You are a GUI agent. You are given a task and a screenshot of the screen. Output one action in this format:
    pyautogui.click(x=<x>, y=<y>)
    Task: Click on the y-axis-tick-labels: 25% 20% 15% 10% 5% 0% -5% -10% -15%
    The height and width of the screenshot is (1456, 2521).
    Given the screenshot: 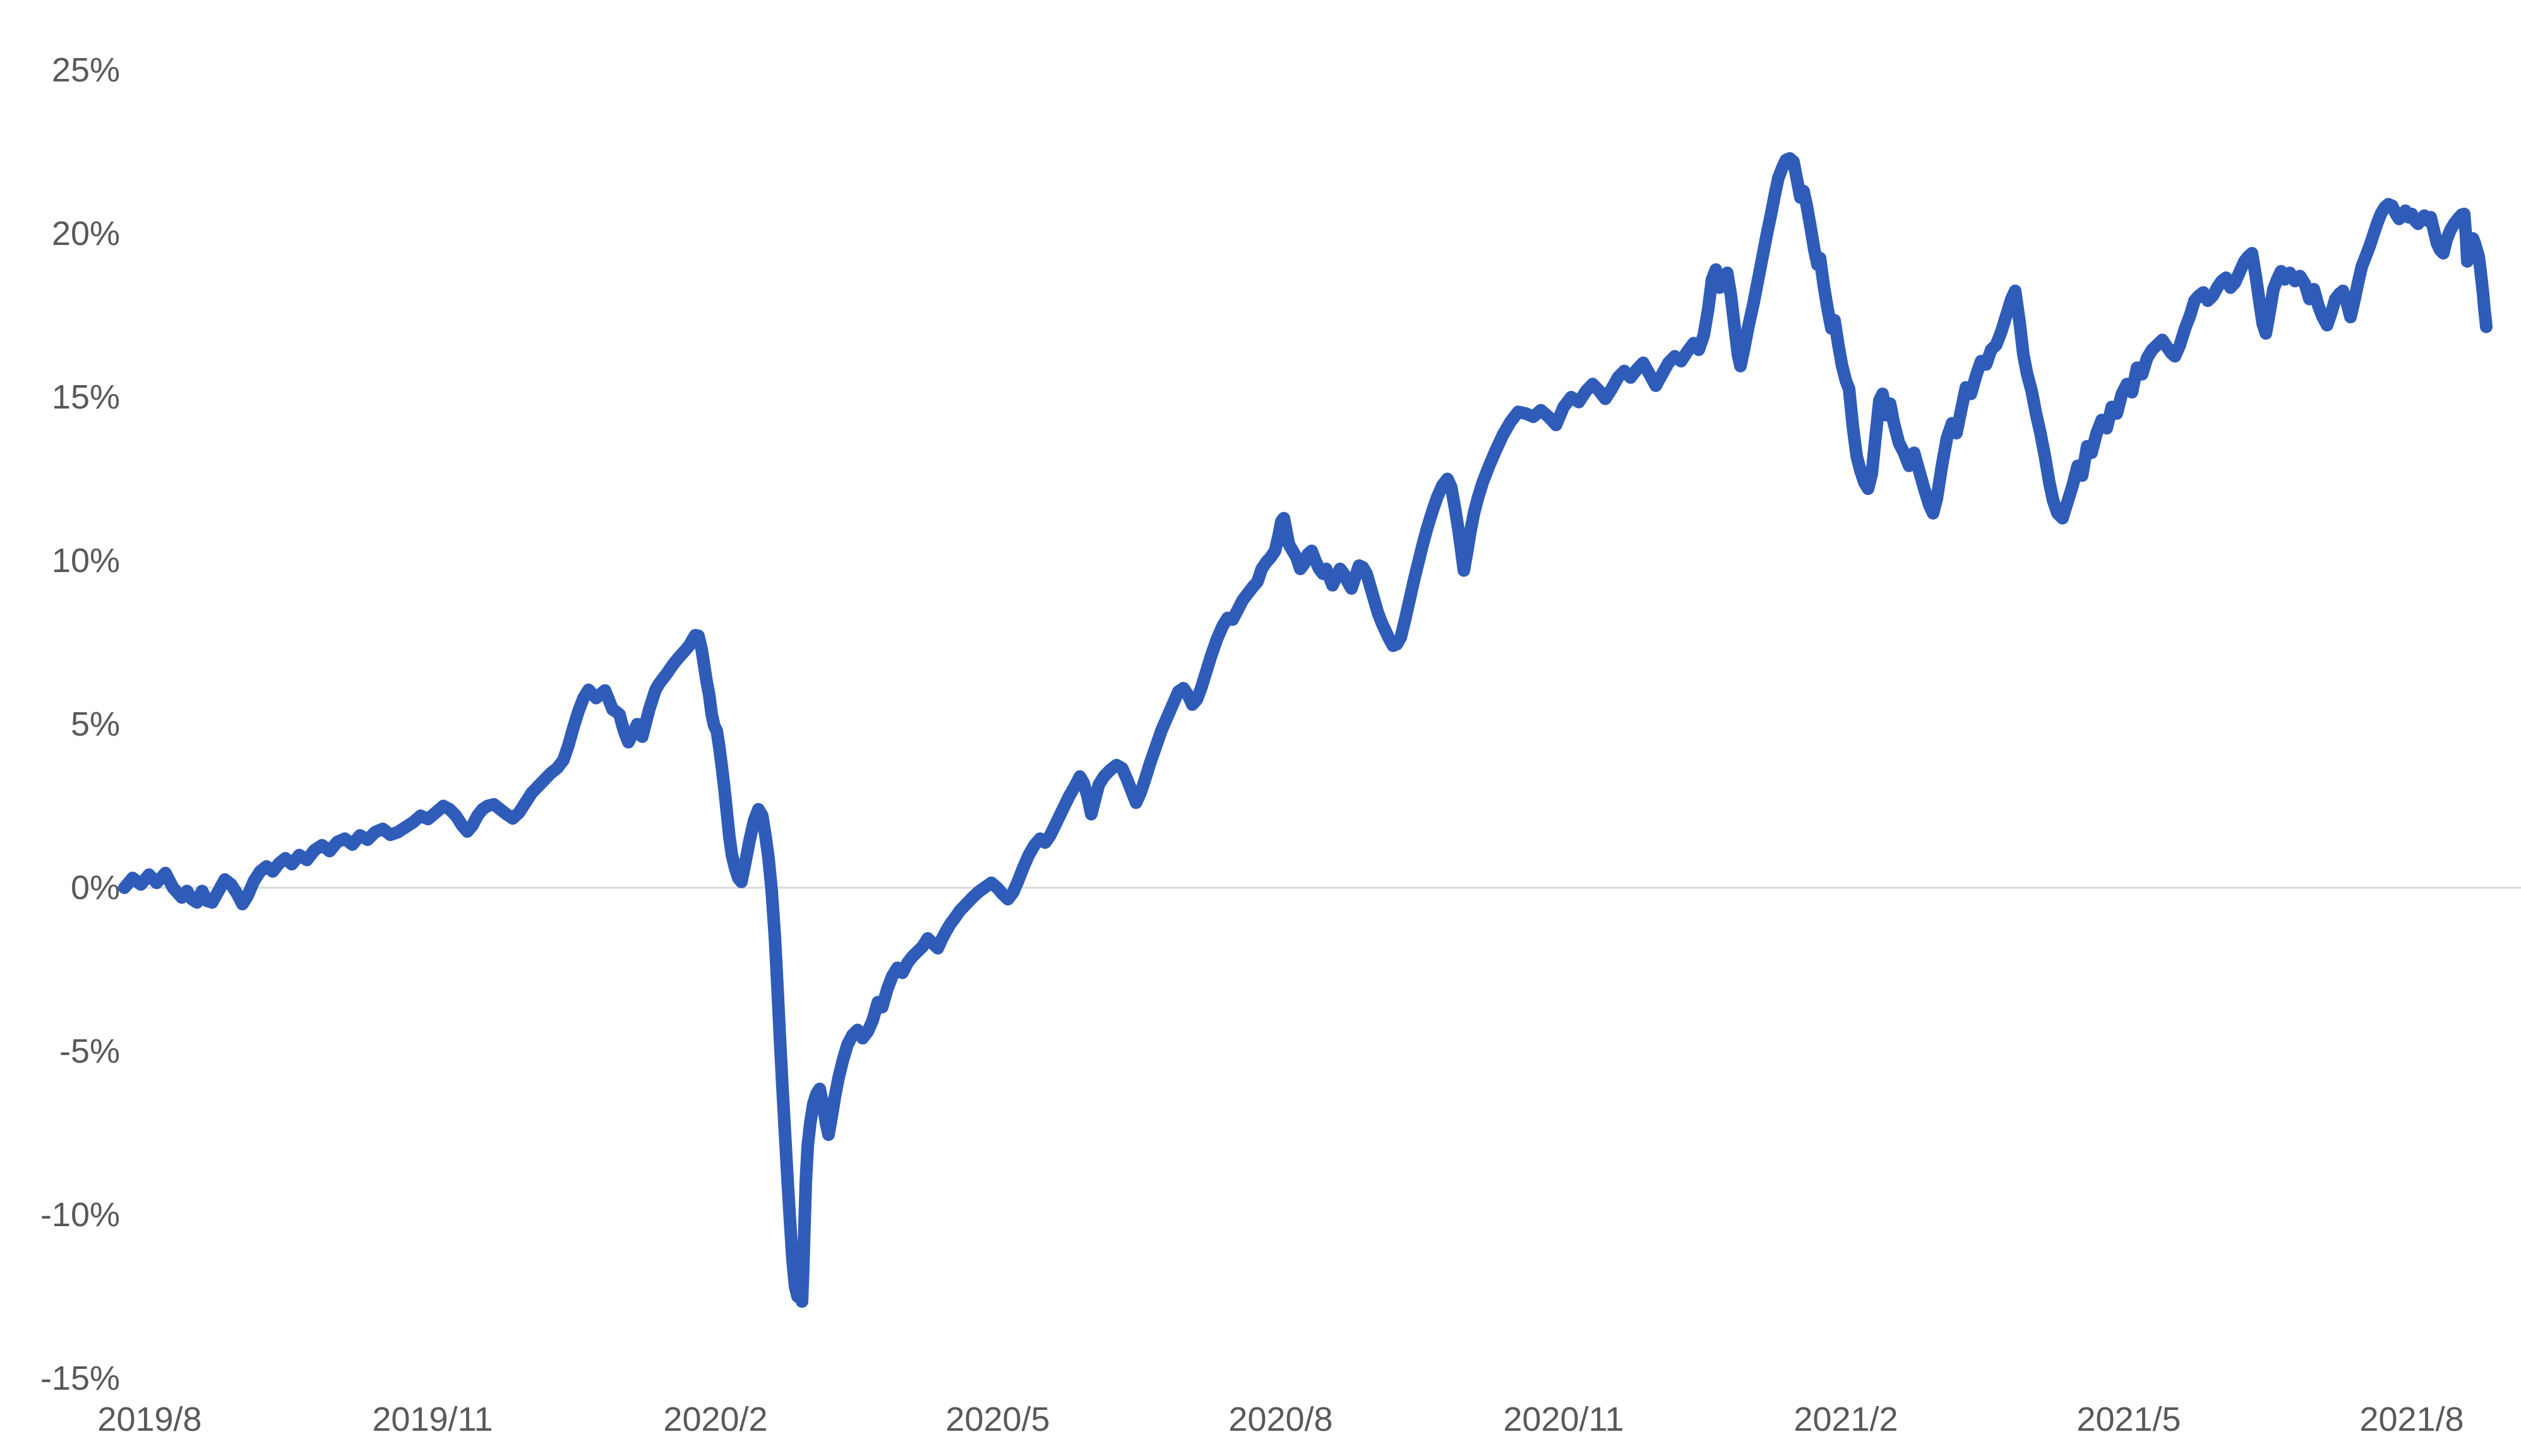 What is the action you would take?
    pyautogui.click(x=80, y=724)
    